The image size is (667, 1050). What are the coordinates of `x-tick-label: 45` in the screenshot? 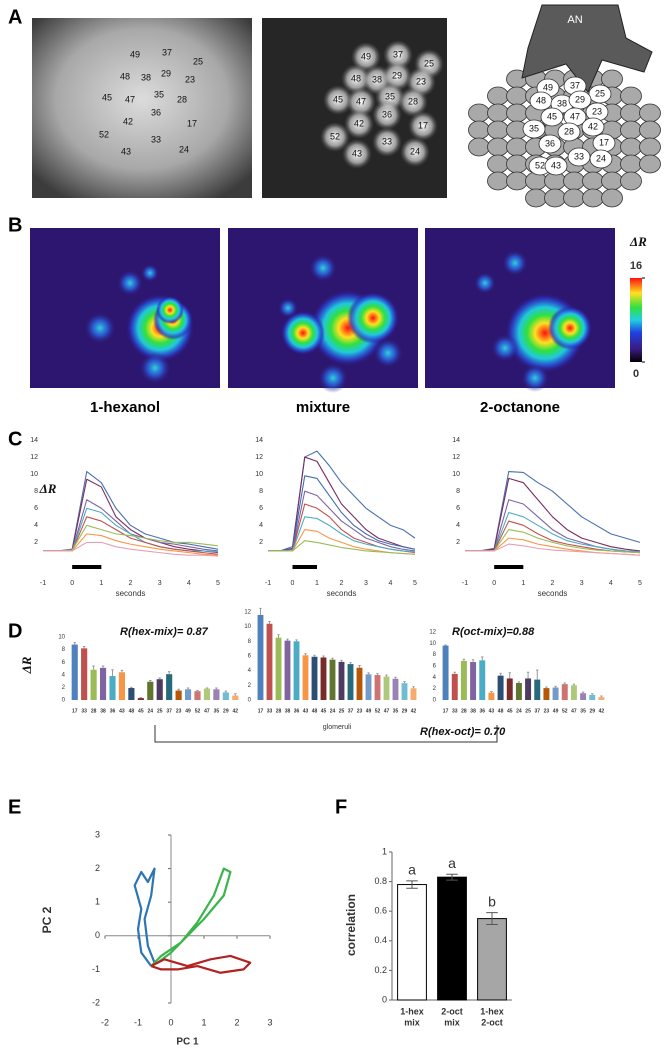 It's located at (510, 711).